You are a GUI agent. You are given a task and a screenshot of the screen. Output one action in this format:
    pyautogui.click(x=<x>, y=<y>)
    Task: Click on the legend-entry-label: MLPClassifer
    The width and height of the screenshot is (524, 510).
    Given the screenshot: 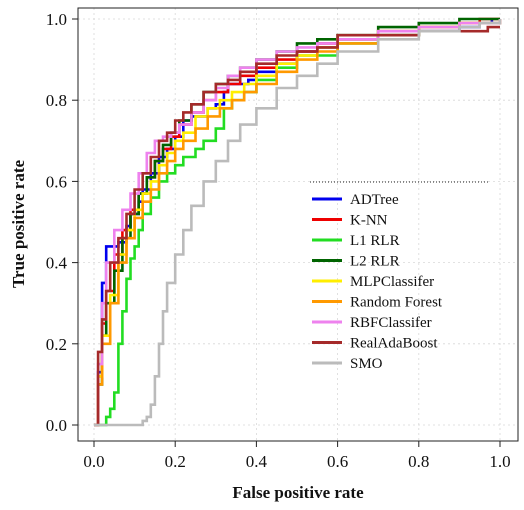 What is the action you would take?
    pyautogui.click(x=392, y=282)
    